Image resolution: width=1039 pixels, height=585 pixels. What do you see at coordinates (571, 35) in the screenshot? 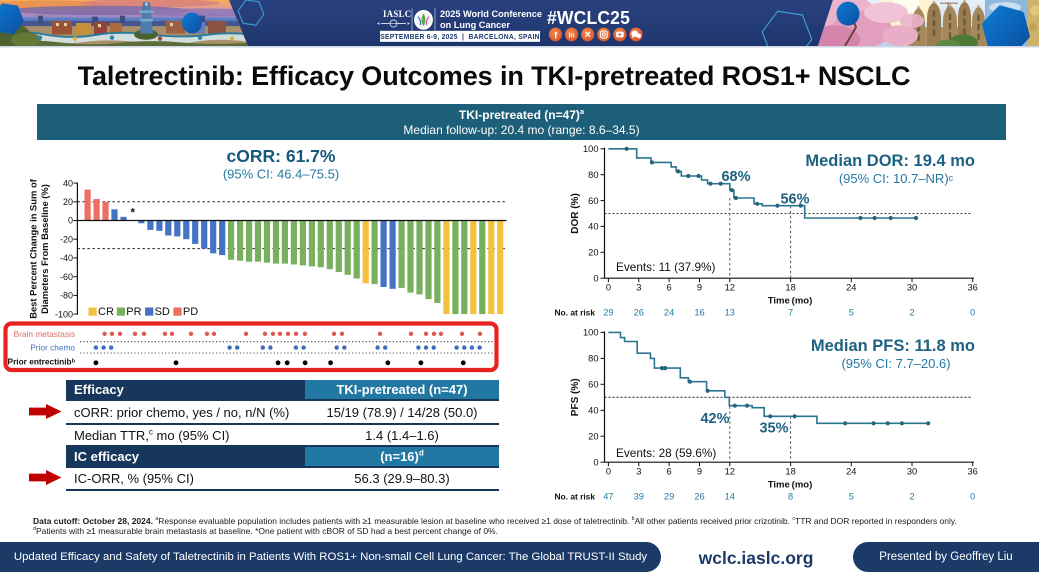
I see `svg-text: in` at bounding box center [571, 35].